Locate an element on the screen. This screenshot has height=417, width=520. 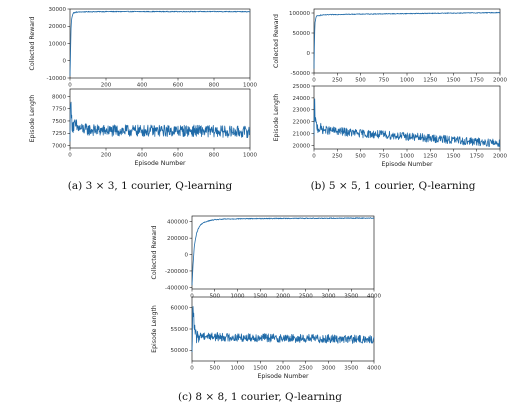
y-tick-label: 7250 is located at coordinates (59, 134).